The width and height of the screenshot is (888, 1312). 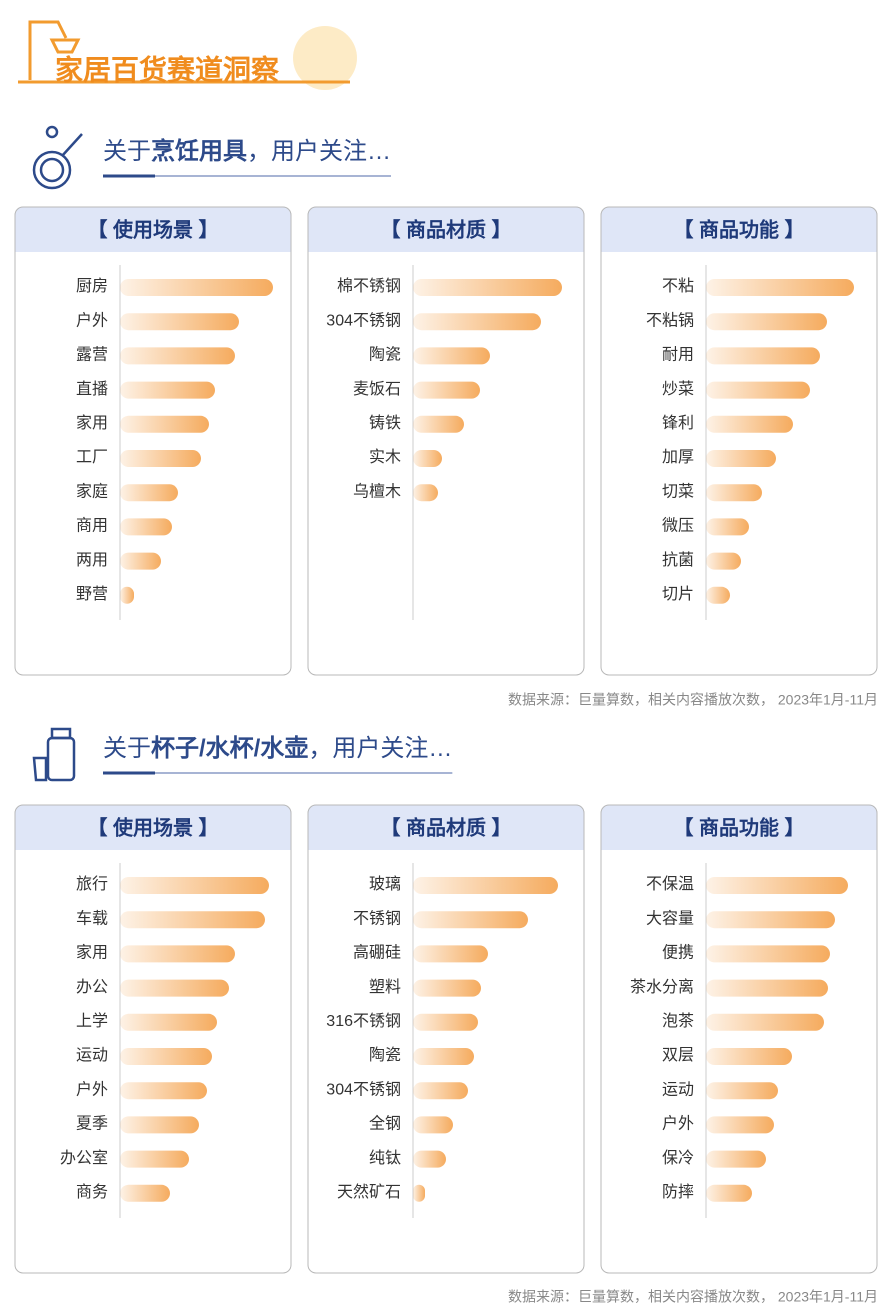 I want to click on category-label: 不保温, so click(x=670, y=884).